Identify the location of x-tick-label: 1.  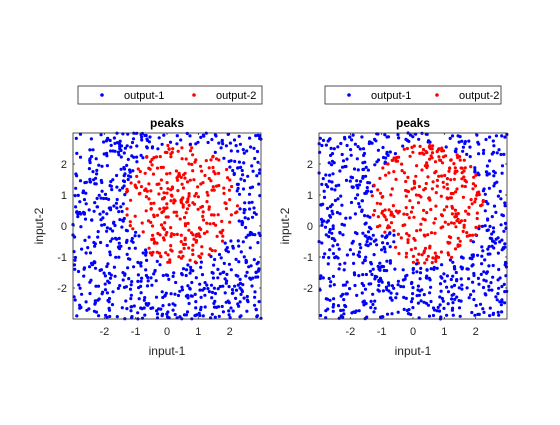
(444, 332).